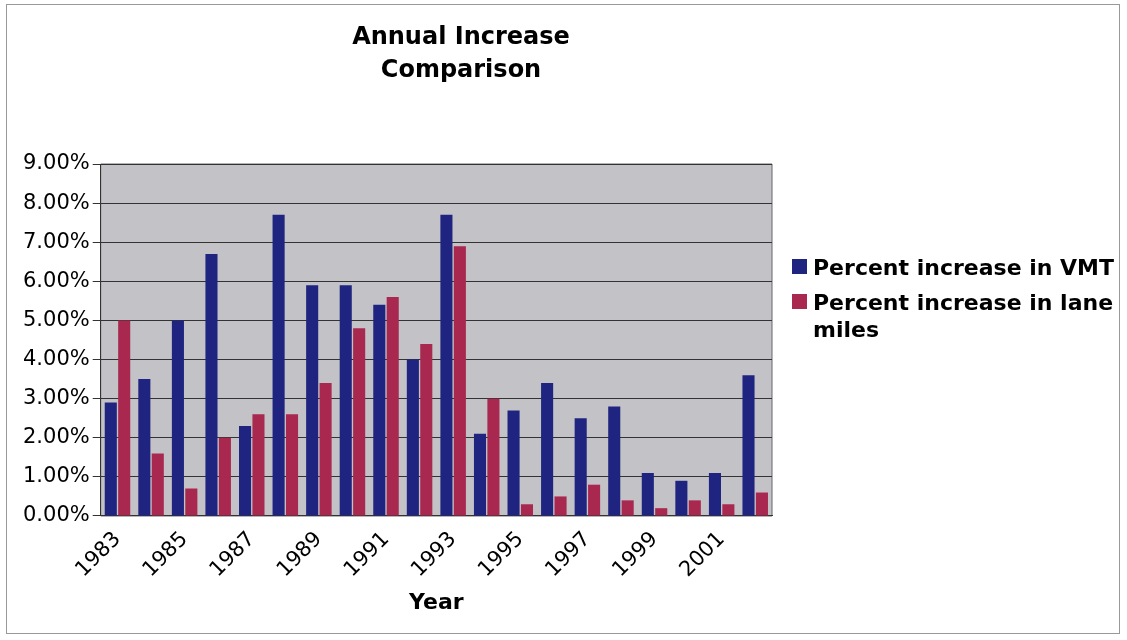  I want to click on y-tick-label: 8.00%, so click(56, 201).